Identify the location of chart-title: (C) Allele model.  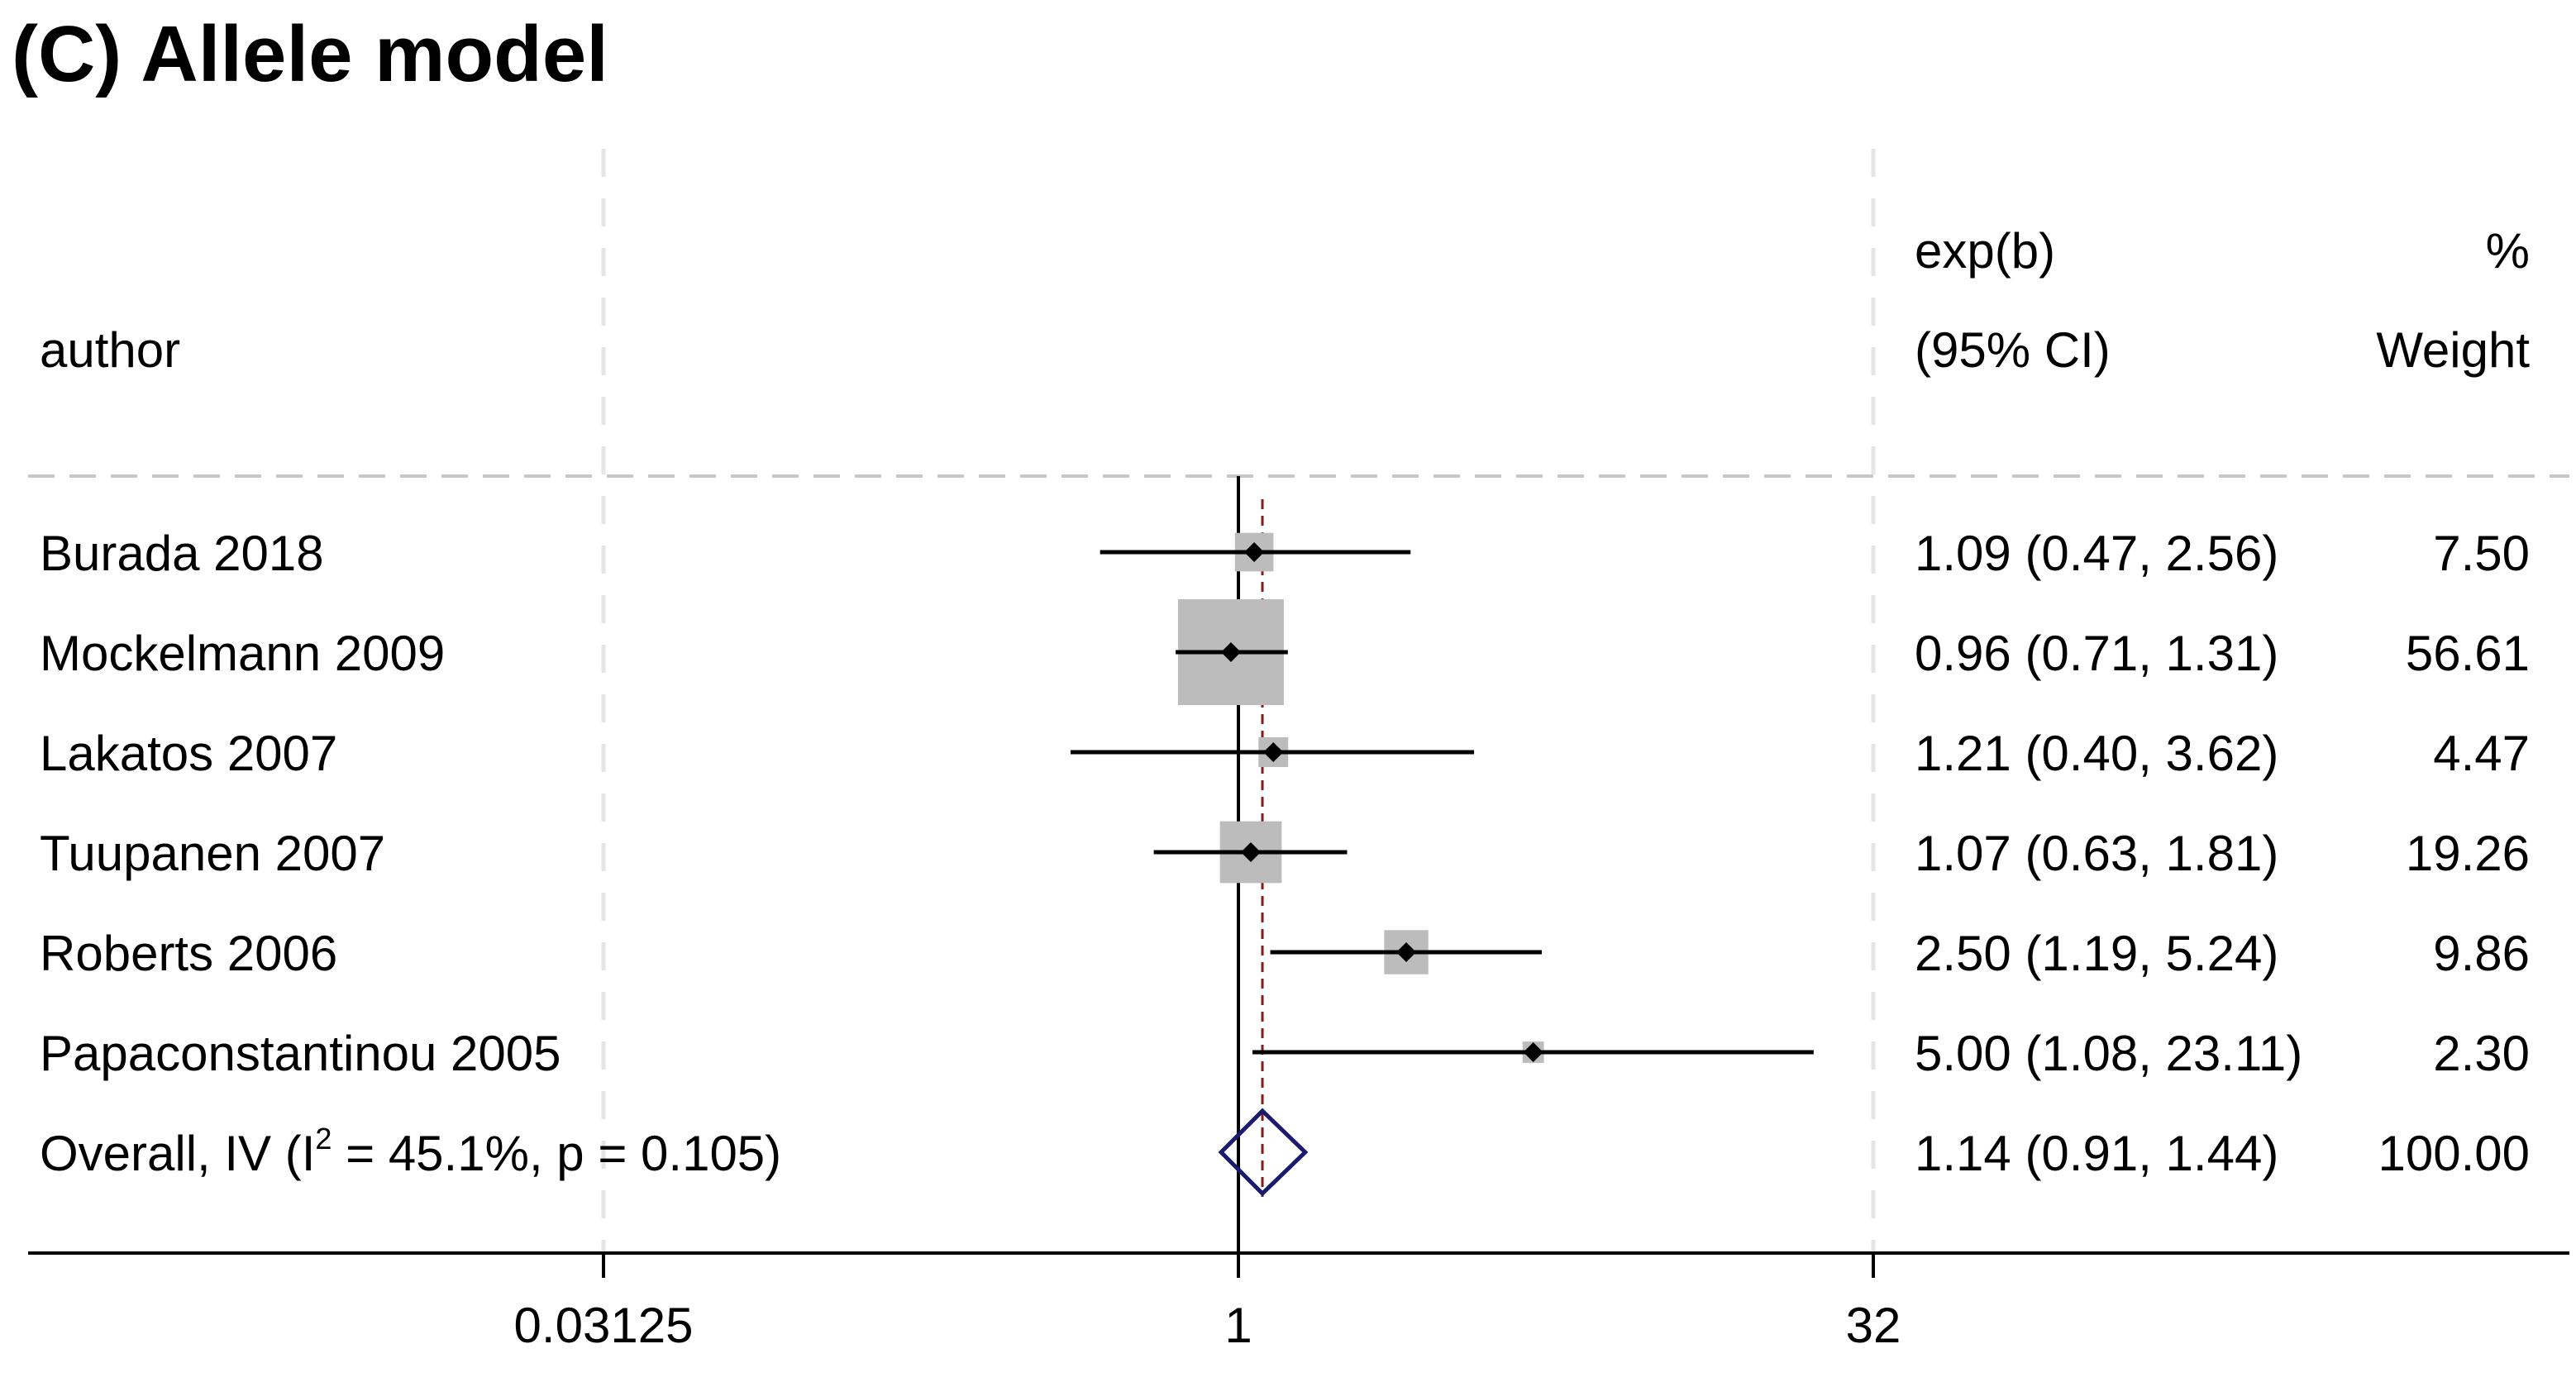
(310, 54).